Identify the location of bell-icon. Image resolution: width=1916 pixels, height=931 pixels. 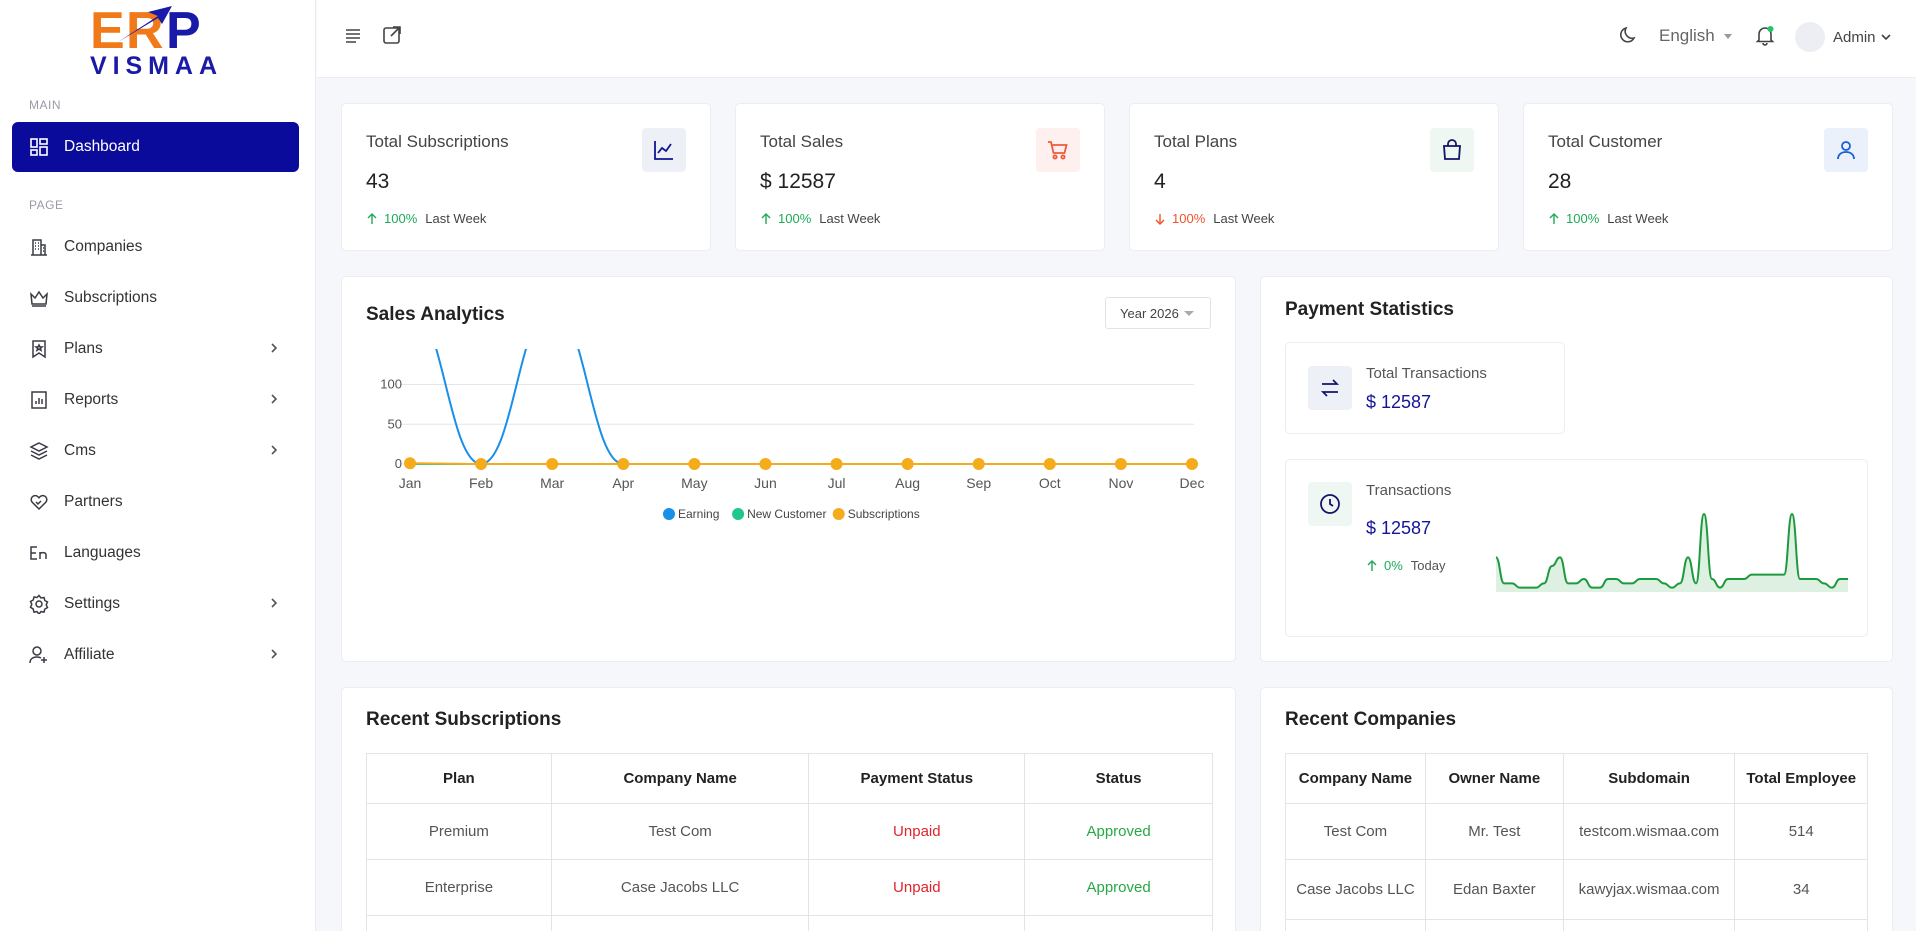
(1765, 35).